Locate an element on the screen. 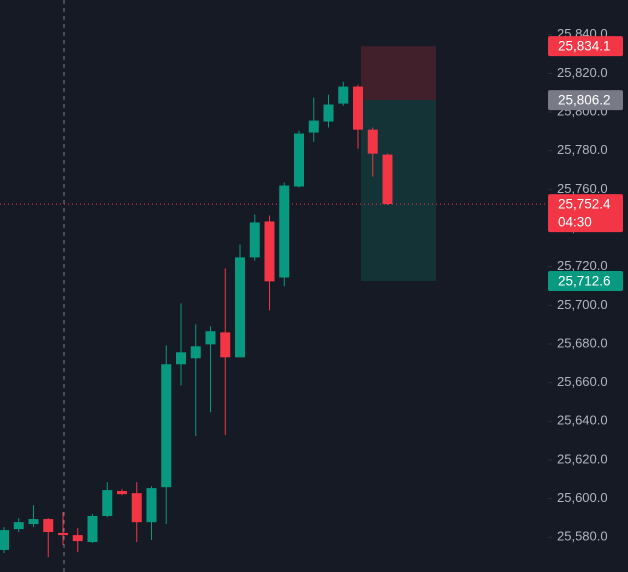 The width and height of the screenshot is (628, 572). target-zone is located at coordinates (398, 190).